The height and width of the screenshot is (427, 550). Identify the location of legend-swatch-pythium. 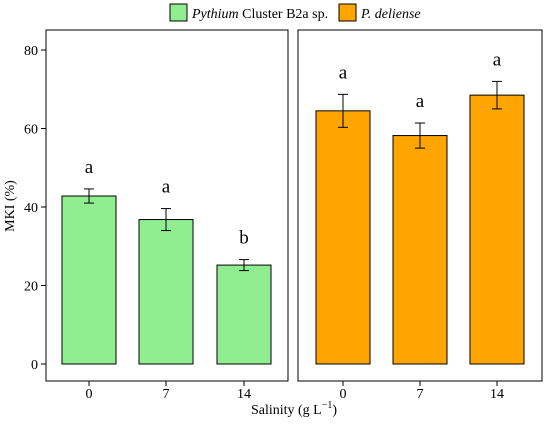
(178, 12).